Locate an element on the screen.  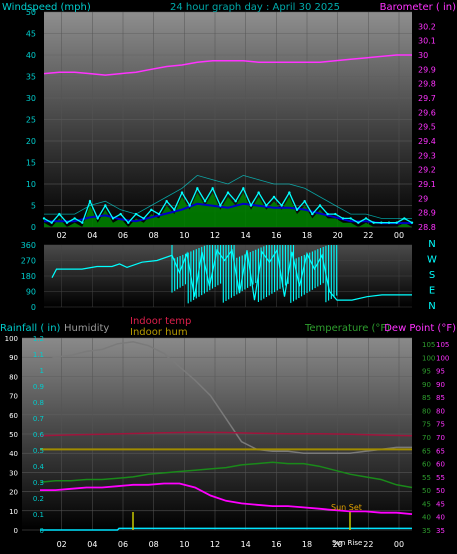
temp-tick-label: 40 is located at coordinates (426, 518).